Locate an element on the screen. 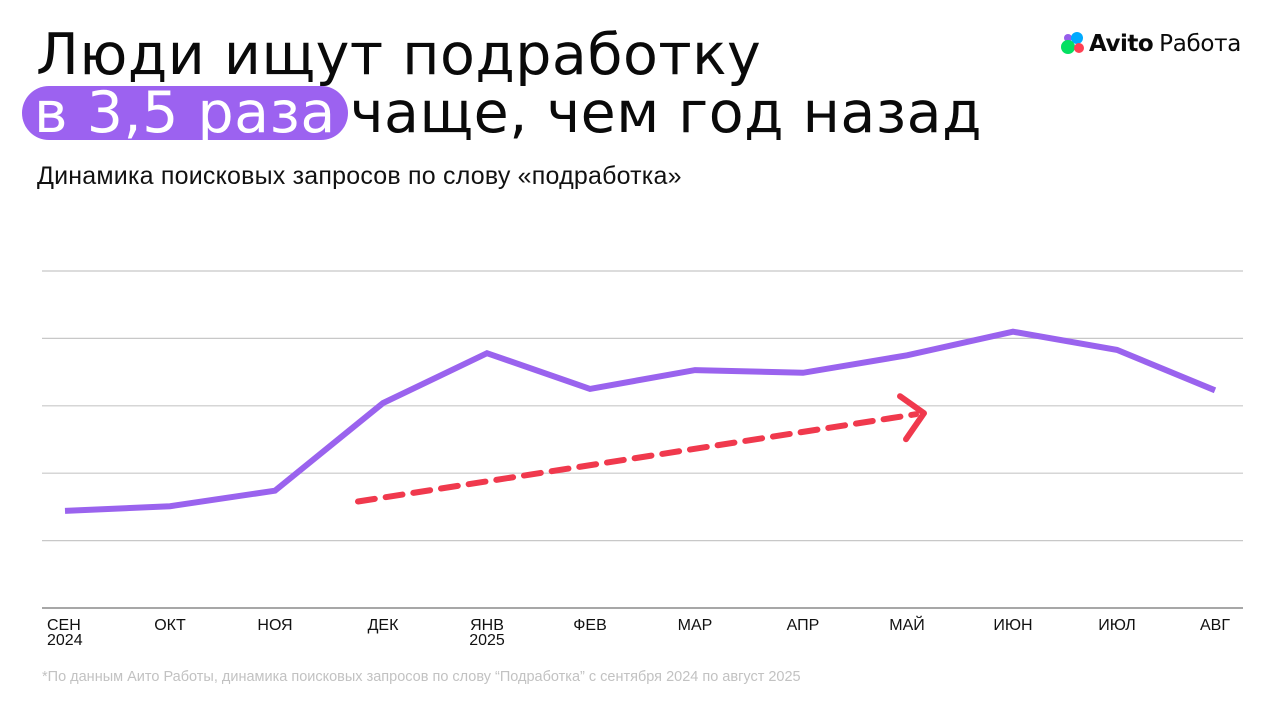  x-tick-label: ОКТ is located at coordinates (170, 625).